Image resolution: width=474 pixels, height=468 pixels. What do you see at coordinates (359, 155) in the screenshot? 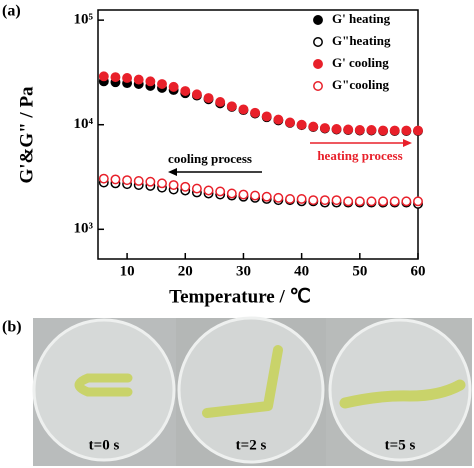
I see `annotation: heating process` at bounding box center [359, 155].